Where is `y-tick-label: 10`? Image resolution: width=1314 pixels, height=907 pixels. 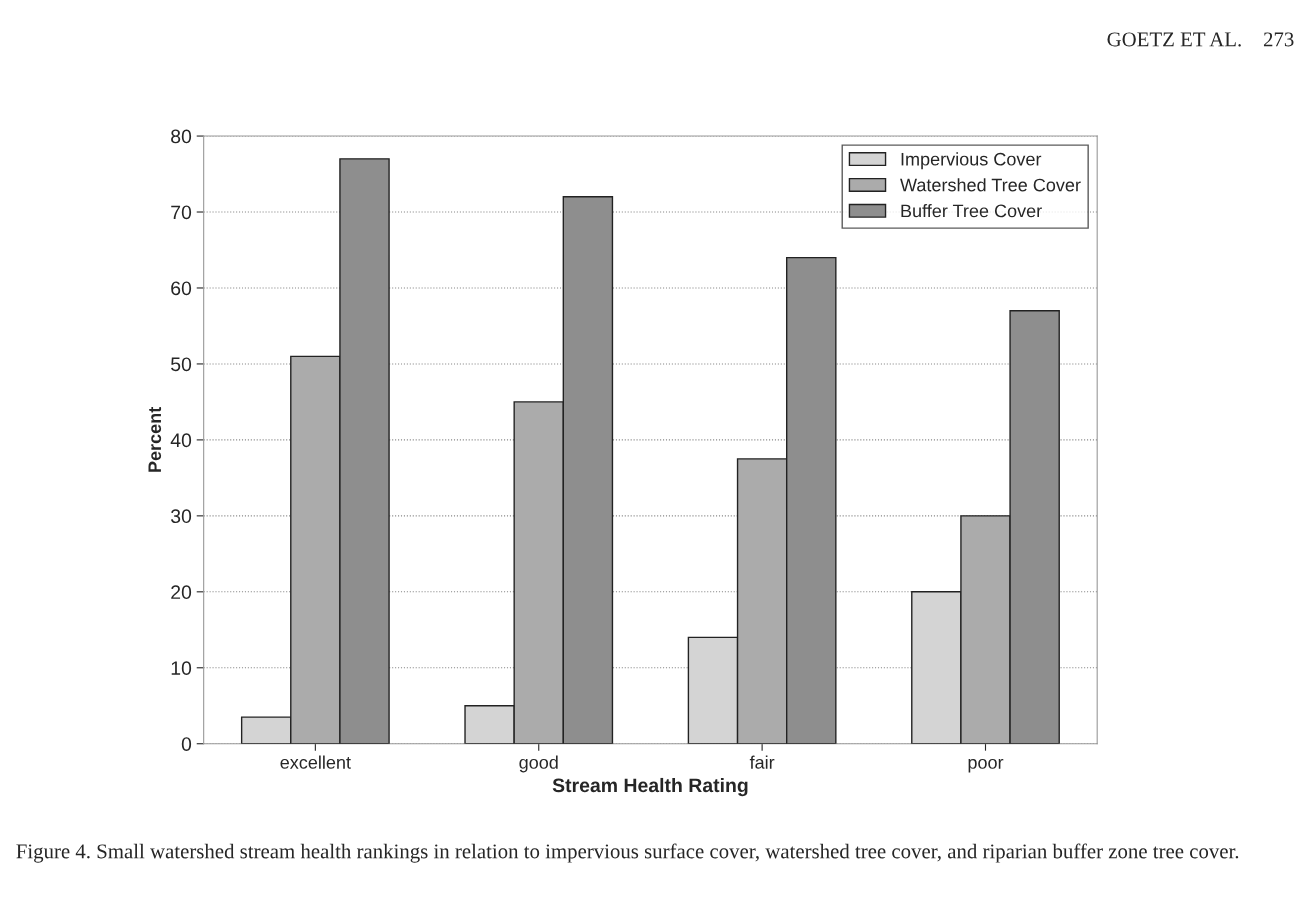
y-tick-label: 10 is located at coordinates (181, 668).